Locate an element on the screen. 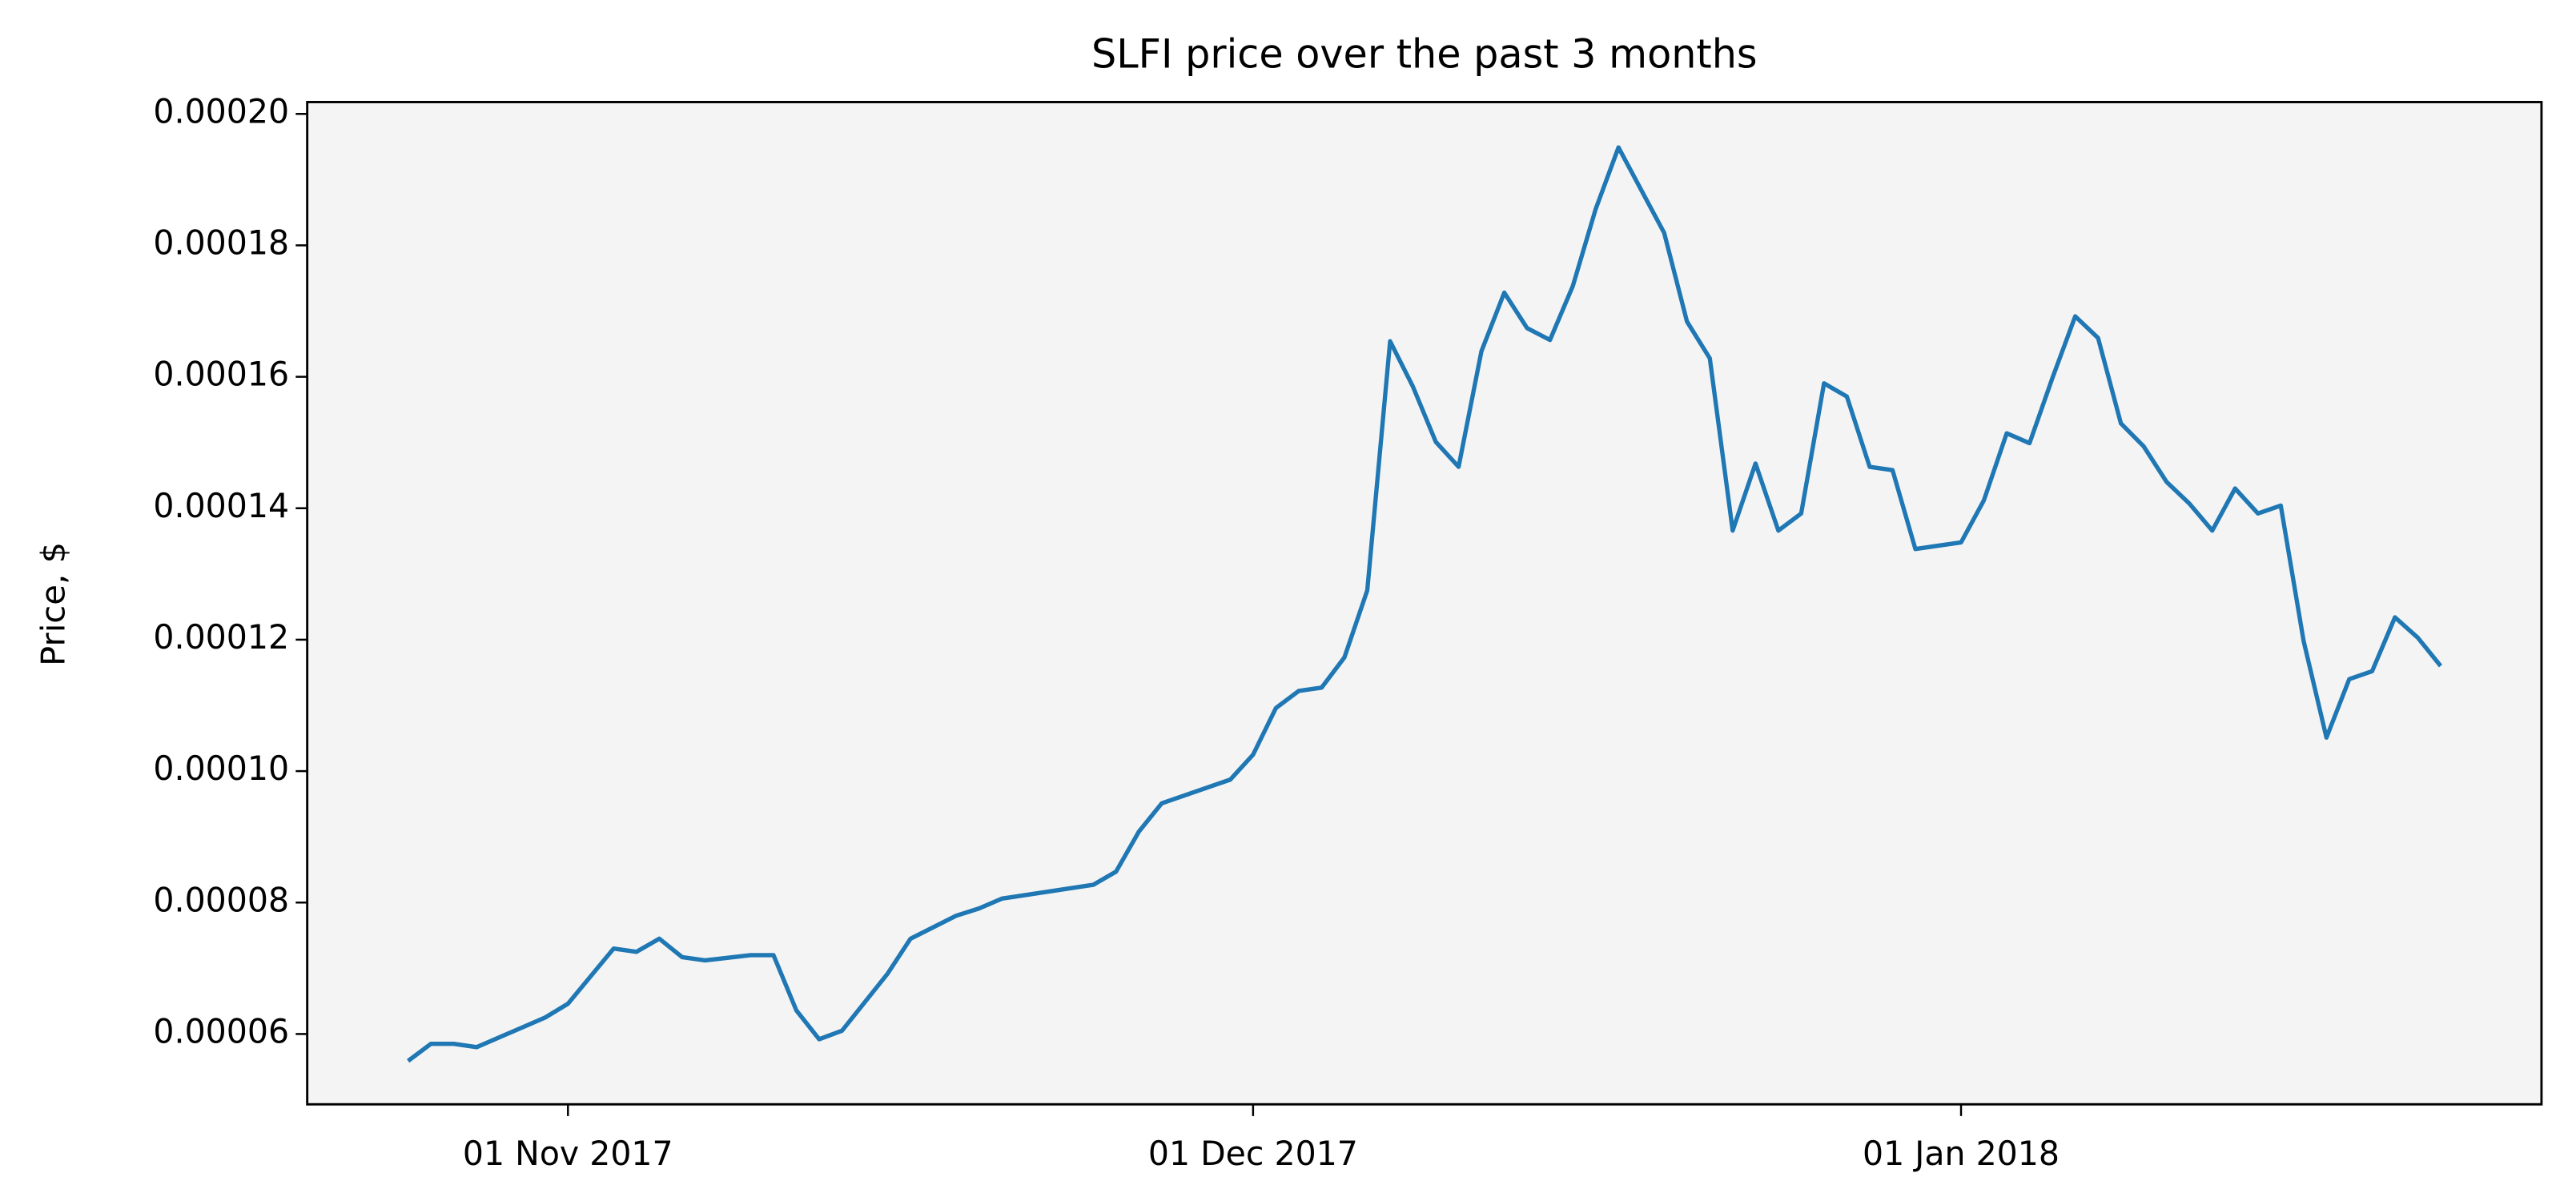  y-tick-label: 0.00018 is located at coordinates (221, 243).